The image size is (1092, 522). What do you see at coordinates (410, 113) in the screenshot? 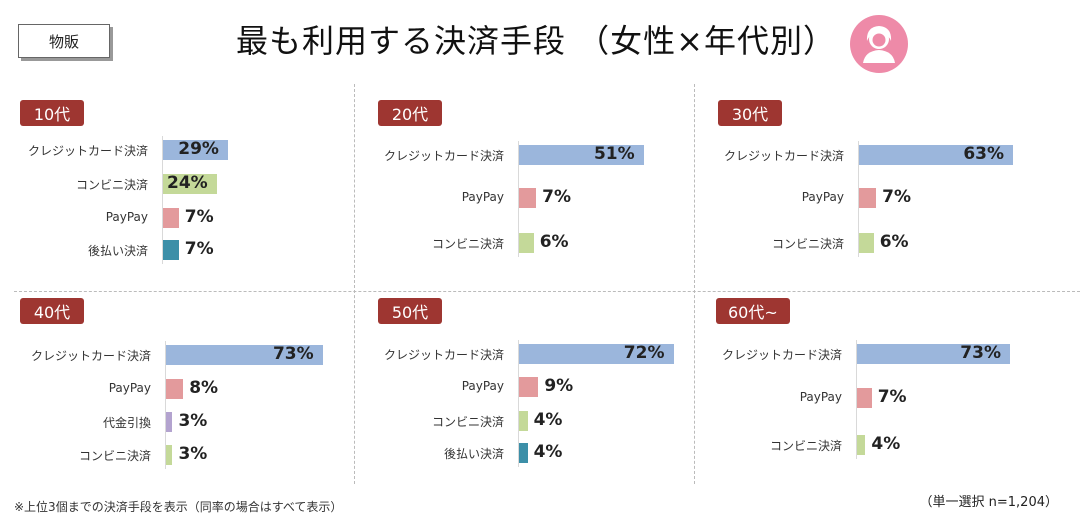
I see `age-group-badge: 20代` at bounding box center [410, 113].